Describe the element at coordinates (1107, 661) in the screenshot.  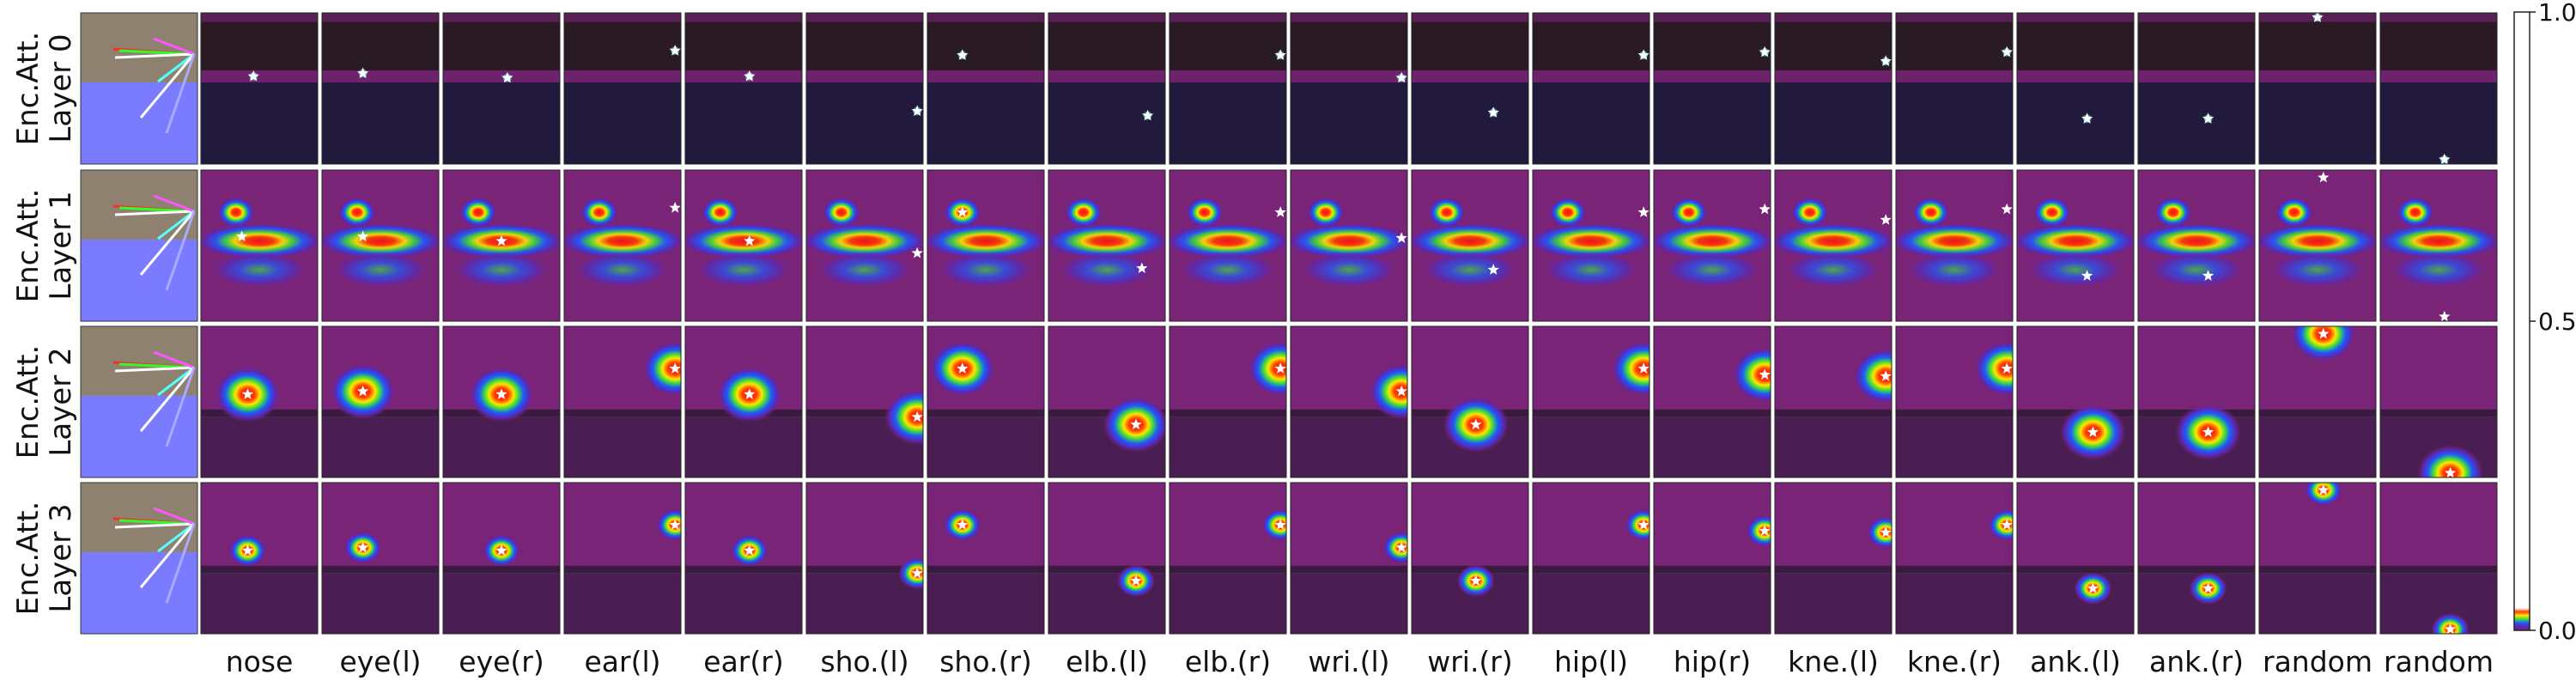
I see `column-label: elb.(l)` at that location.